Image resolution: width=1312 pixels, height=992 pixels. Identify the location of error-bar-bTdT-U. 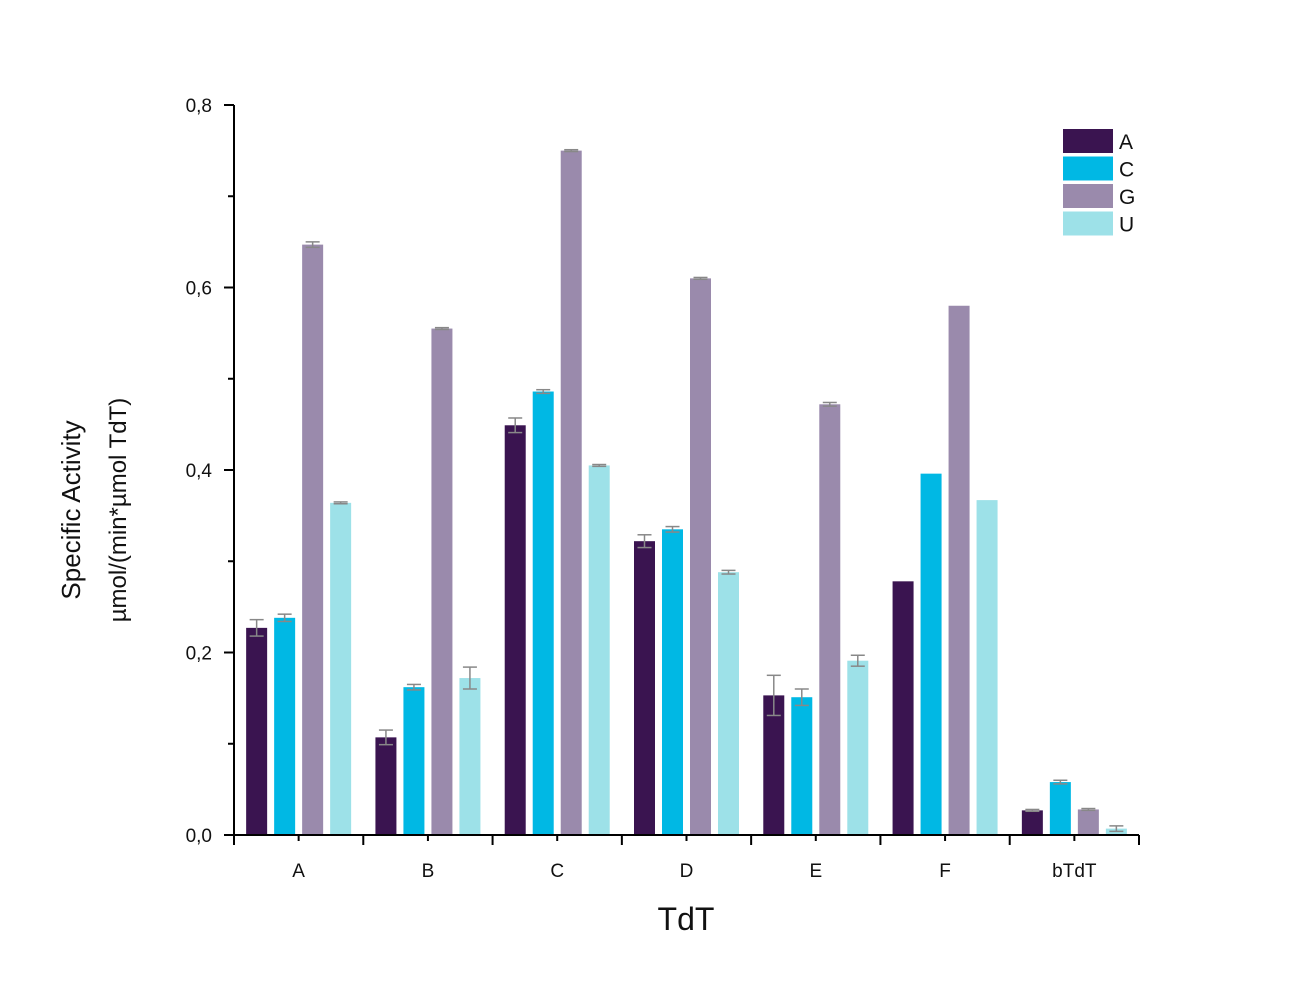
(1116, 829).